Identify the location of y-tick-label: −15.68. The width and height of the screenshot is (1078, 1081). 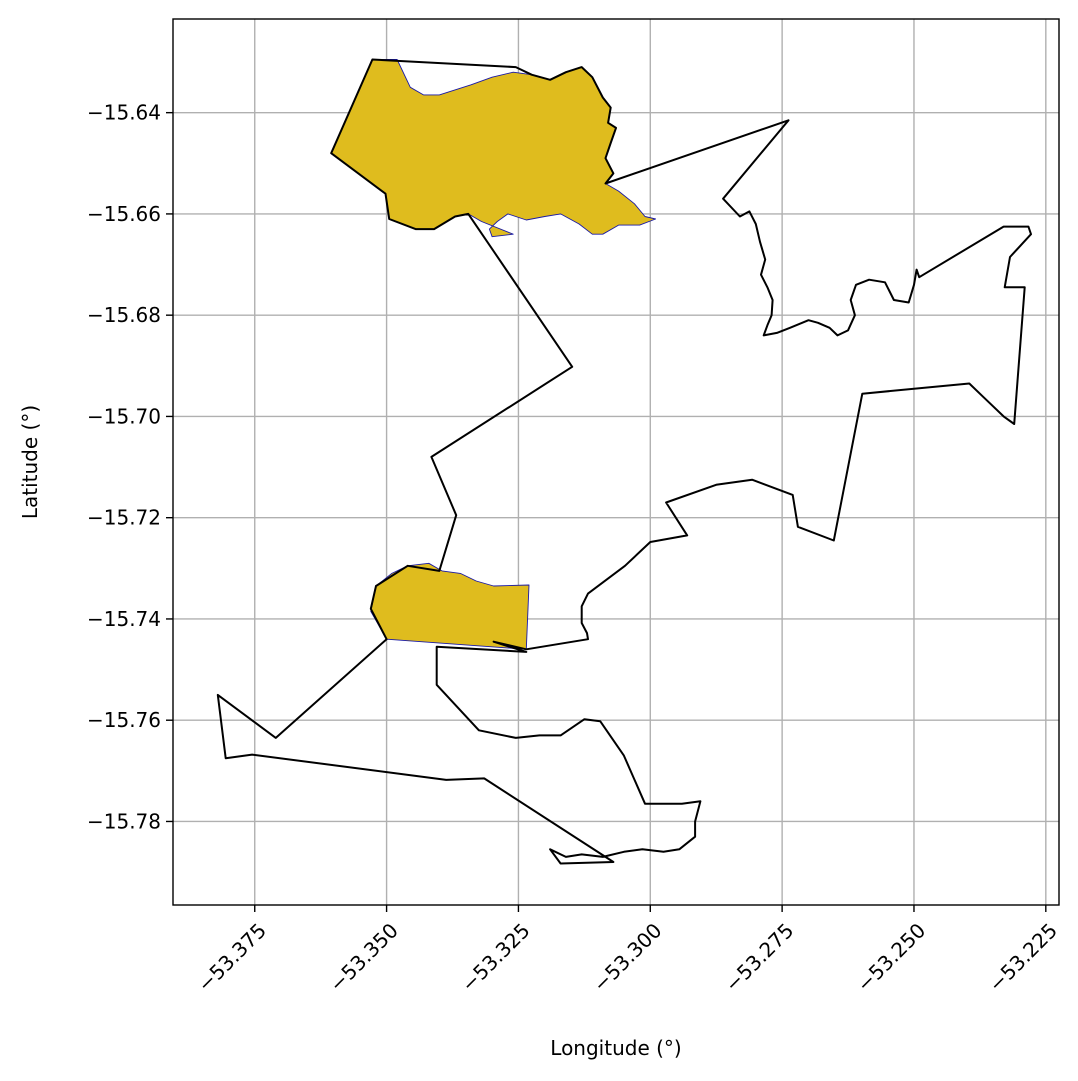
(124, 315).